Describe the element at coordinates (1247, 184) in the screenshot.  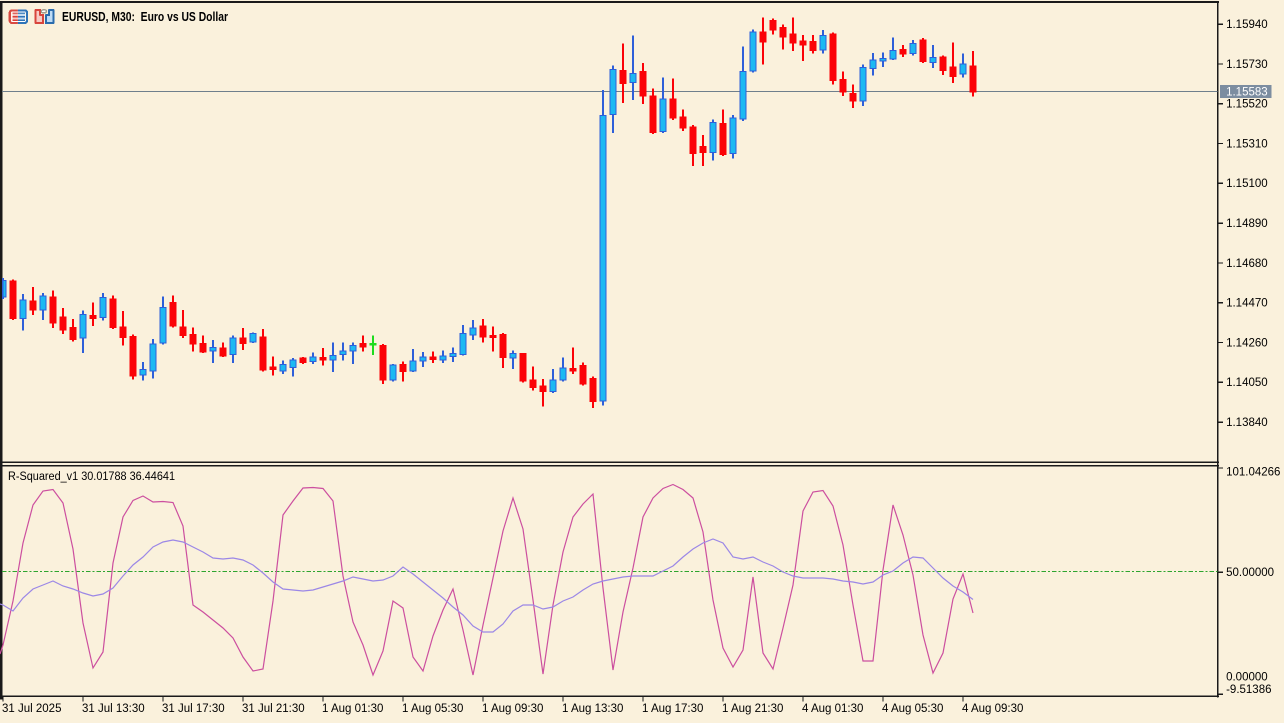
I see `svg-text: 1.15100` at that location.